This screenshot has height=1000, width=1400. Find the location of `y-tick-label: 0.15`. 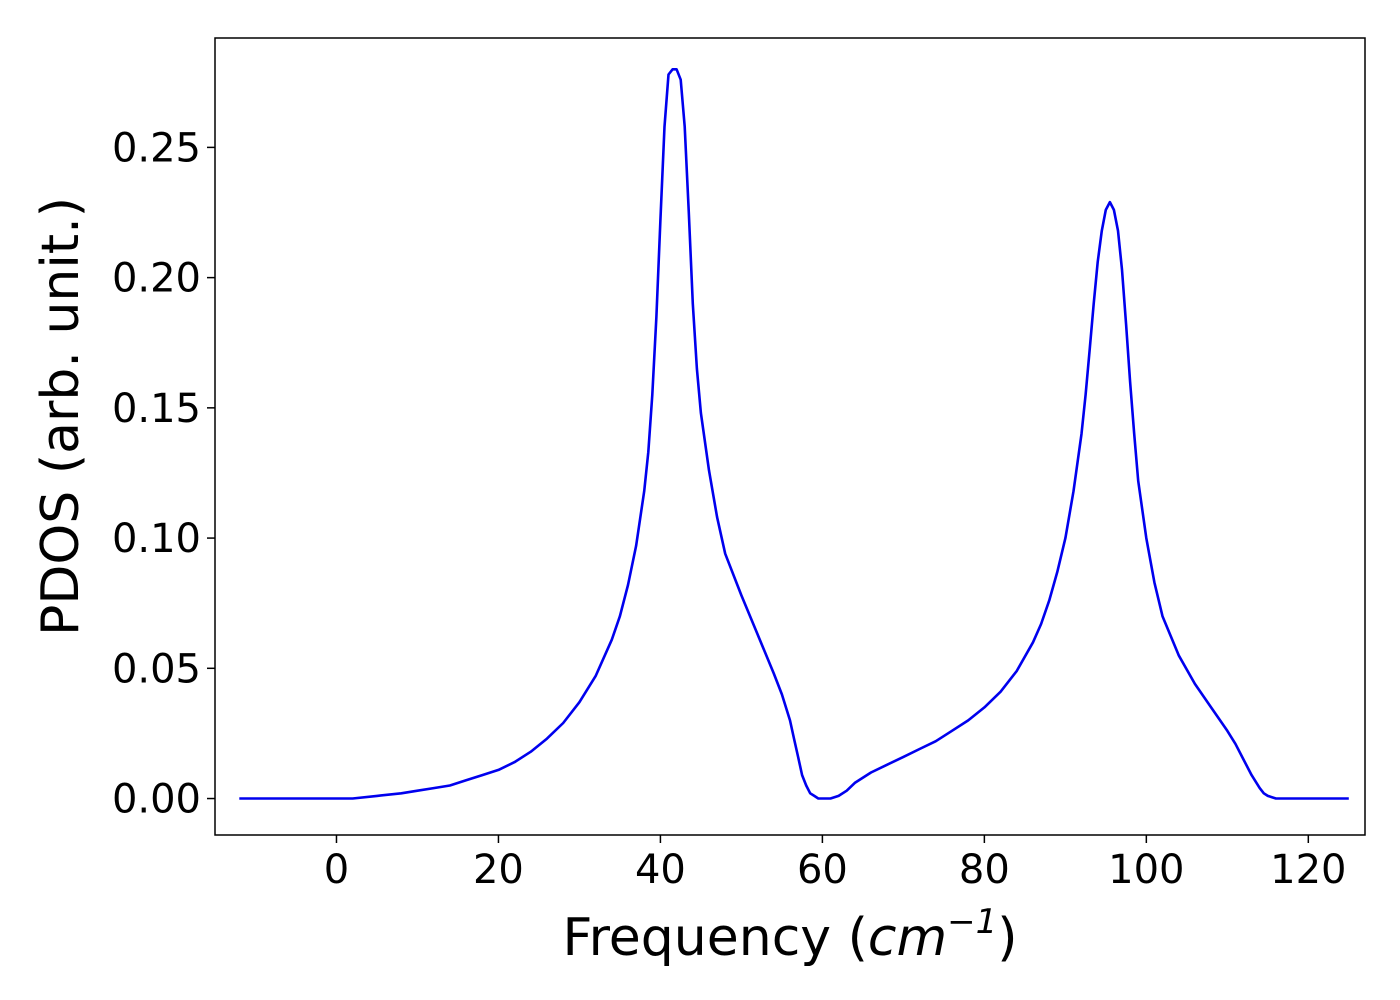

y-tick-label: 0.15 is located at coordinates (156, 409).